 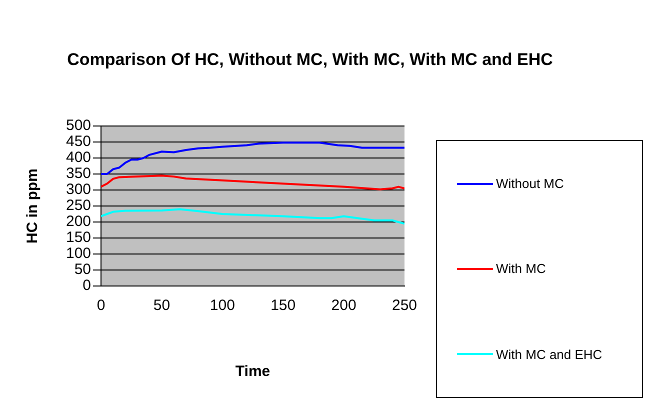 What do you see at coordinates (79, 205) in the screenshot?
I see `y-tick-label: 250` at bounding box center [79, 205].